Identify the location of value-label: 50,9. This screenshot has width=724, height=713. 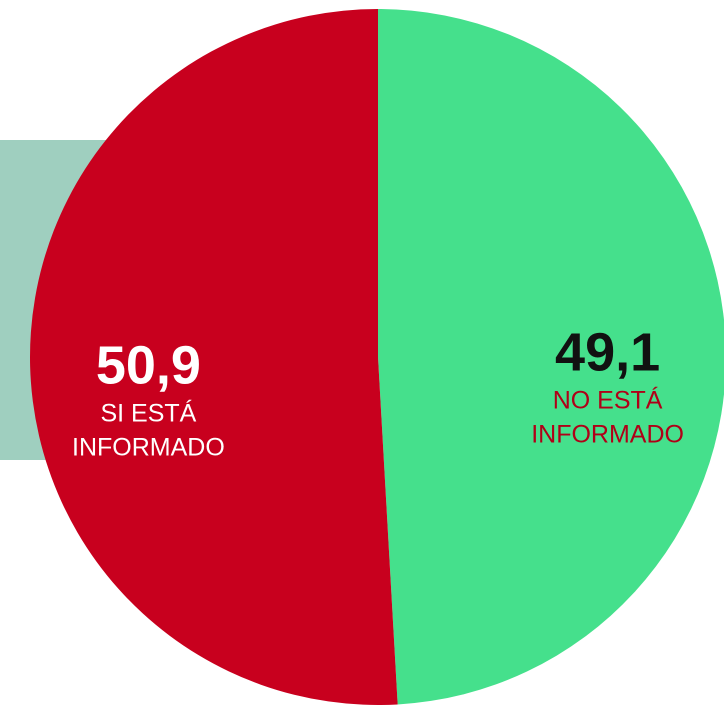
(148, 365).